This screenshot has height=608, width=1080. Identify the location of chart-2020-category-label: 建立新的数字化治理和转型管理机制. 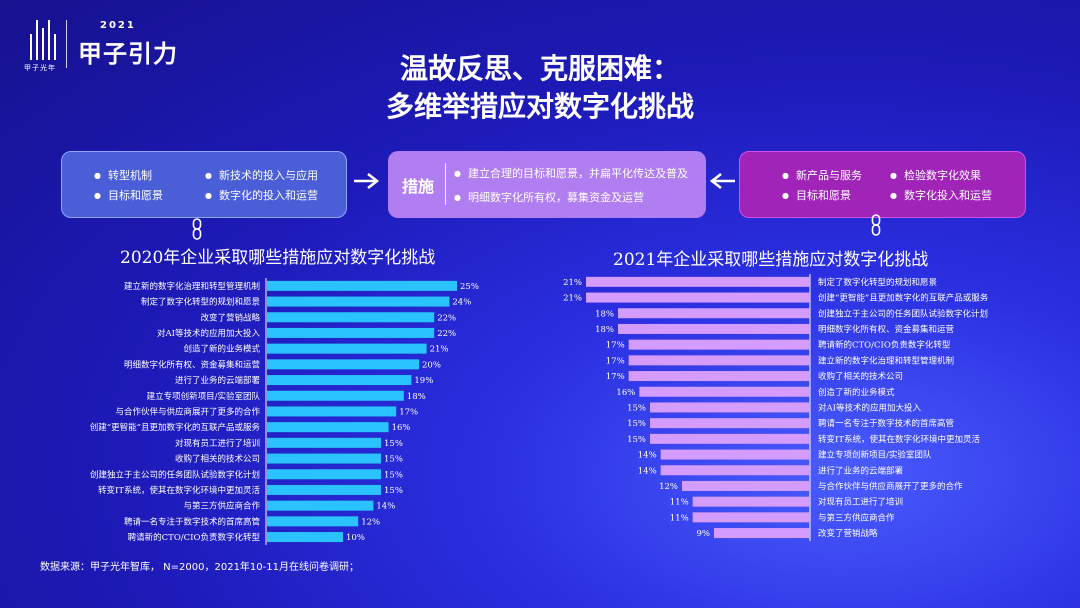
(192, 286).